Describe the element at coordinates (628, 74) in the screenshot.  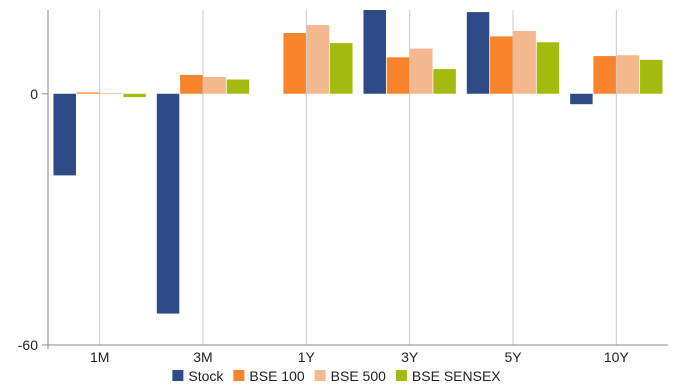
I see `bar-bse-500-10y` at that location.